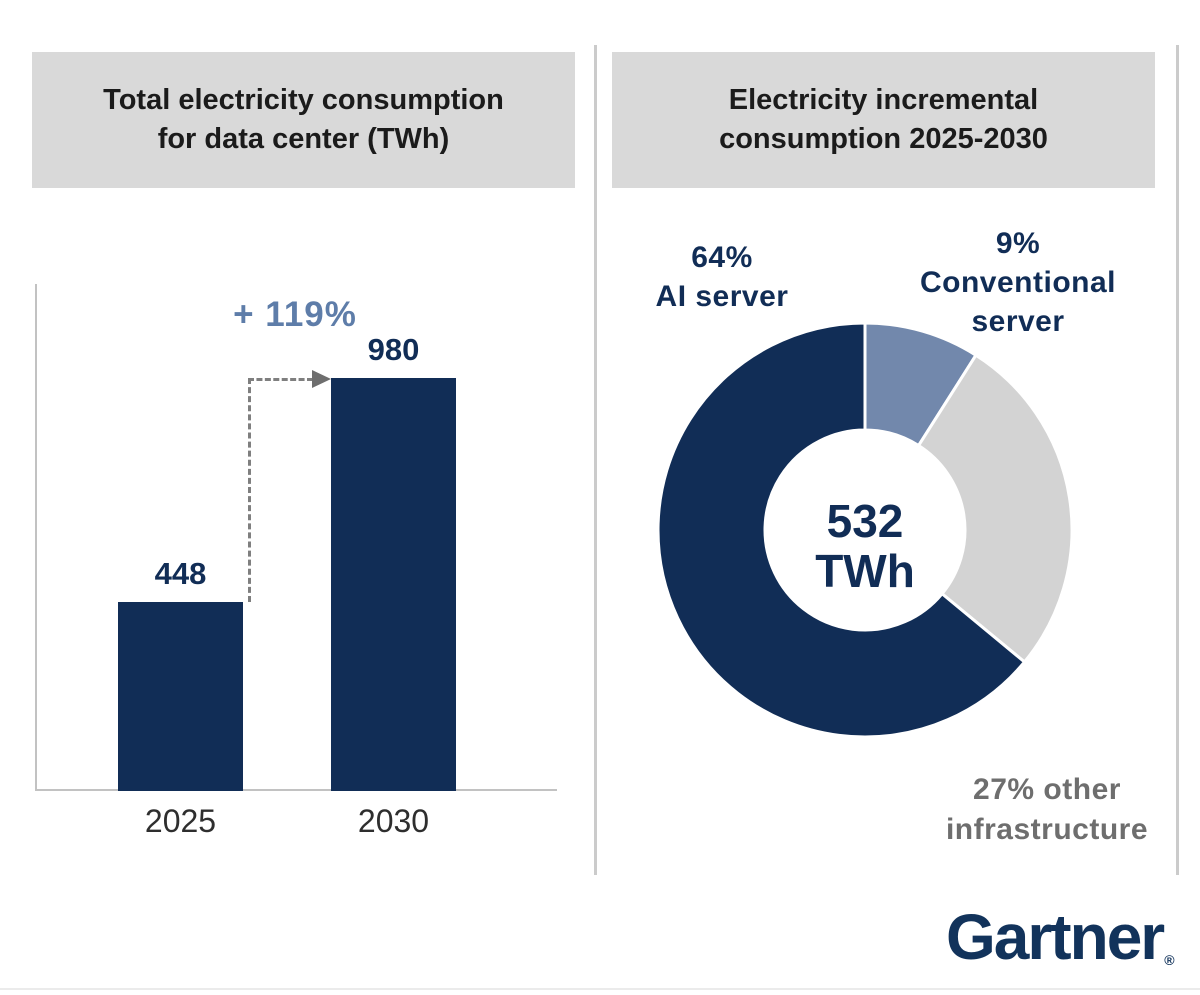 Image resolution: width=1200 pixels, height=995 pixels. Describe the element at coordinates (393, 821) in the screenshot. I see `x-tick-2030: 2030` at that location.